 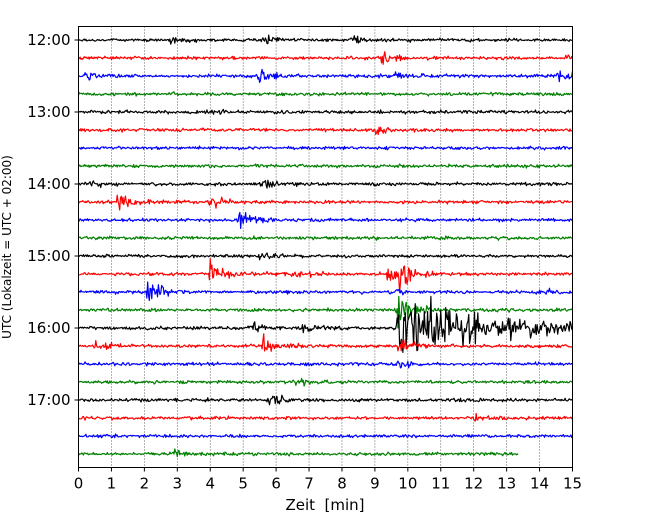 I want to click on y-axis-label: UTC (Lokalzeit = UTC + 02:00), so click(x=7, y=247).